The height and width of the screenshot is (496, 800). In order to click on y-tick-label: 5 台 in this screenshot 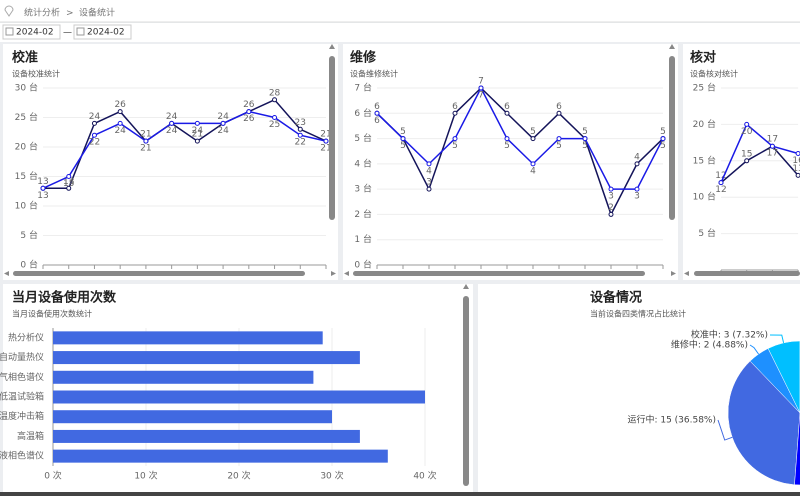, I will do `click(707, 233)`.